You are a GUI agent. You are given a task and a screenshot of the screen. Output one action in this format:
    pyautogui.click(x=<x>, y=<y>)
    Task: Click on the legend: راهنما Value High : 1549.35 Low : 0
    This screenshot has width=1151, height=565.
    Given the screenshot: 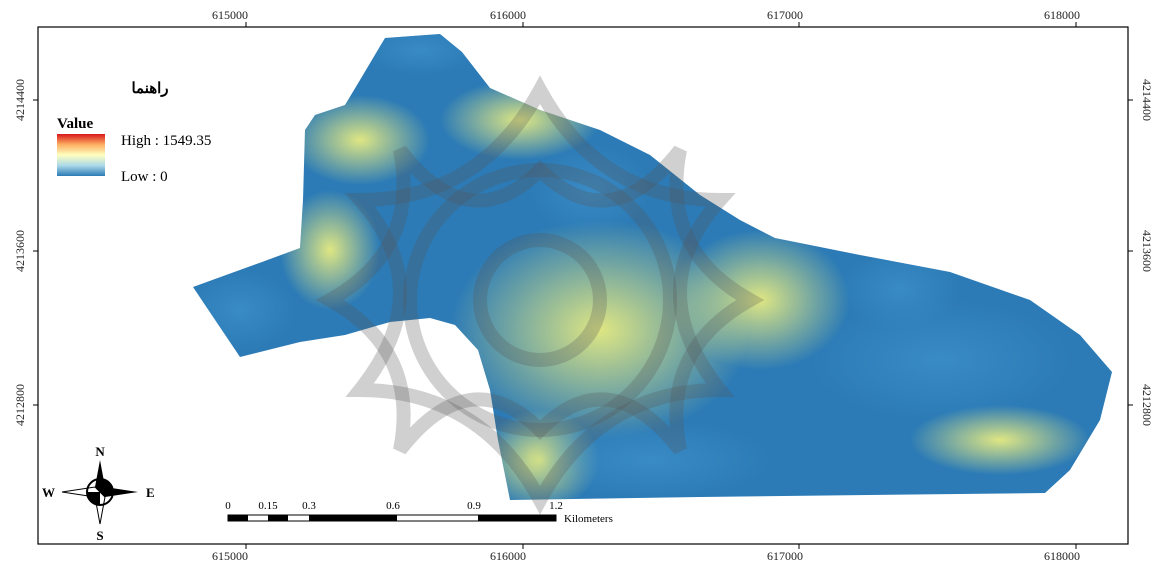 What is the action you would take?
    pyautogui.click(x=134, y=133)
    